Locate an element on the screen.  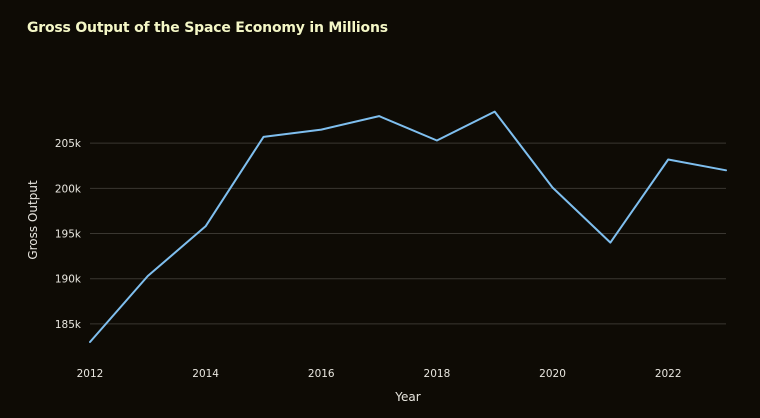
x-tick-label: 2022 is located at coordinates (668, 374).